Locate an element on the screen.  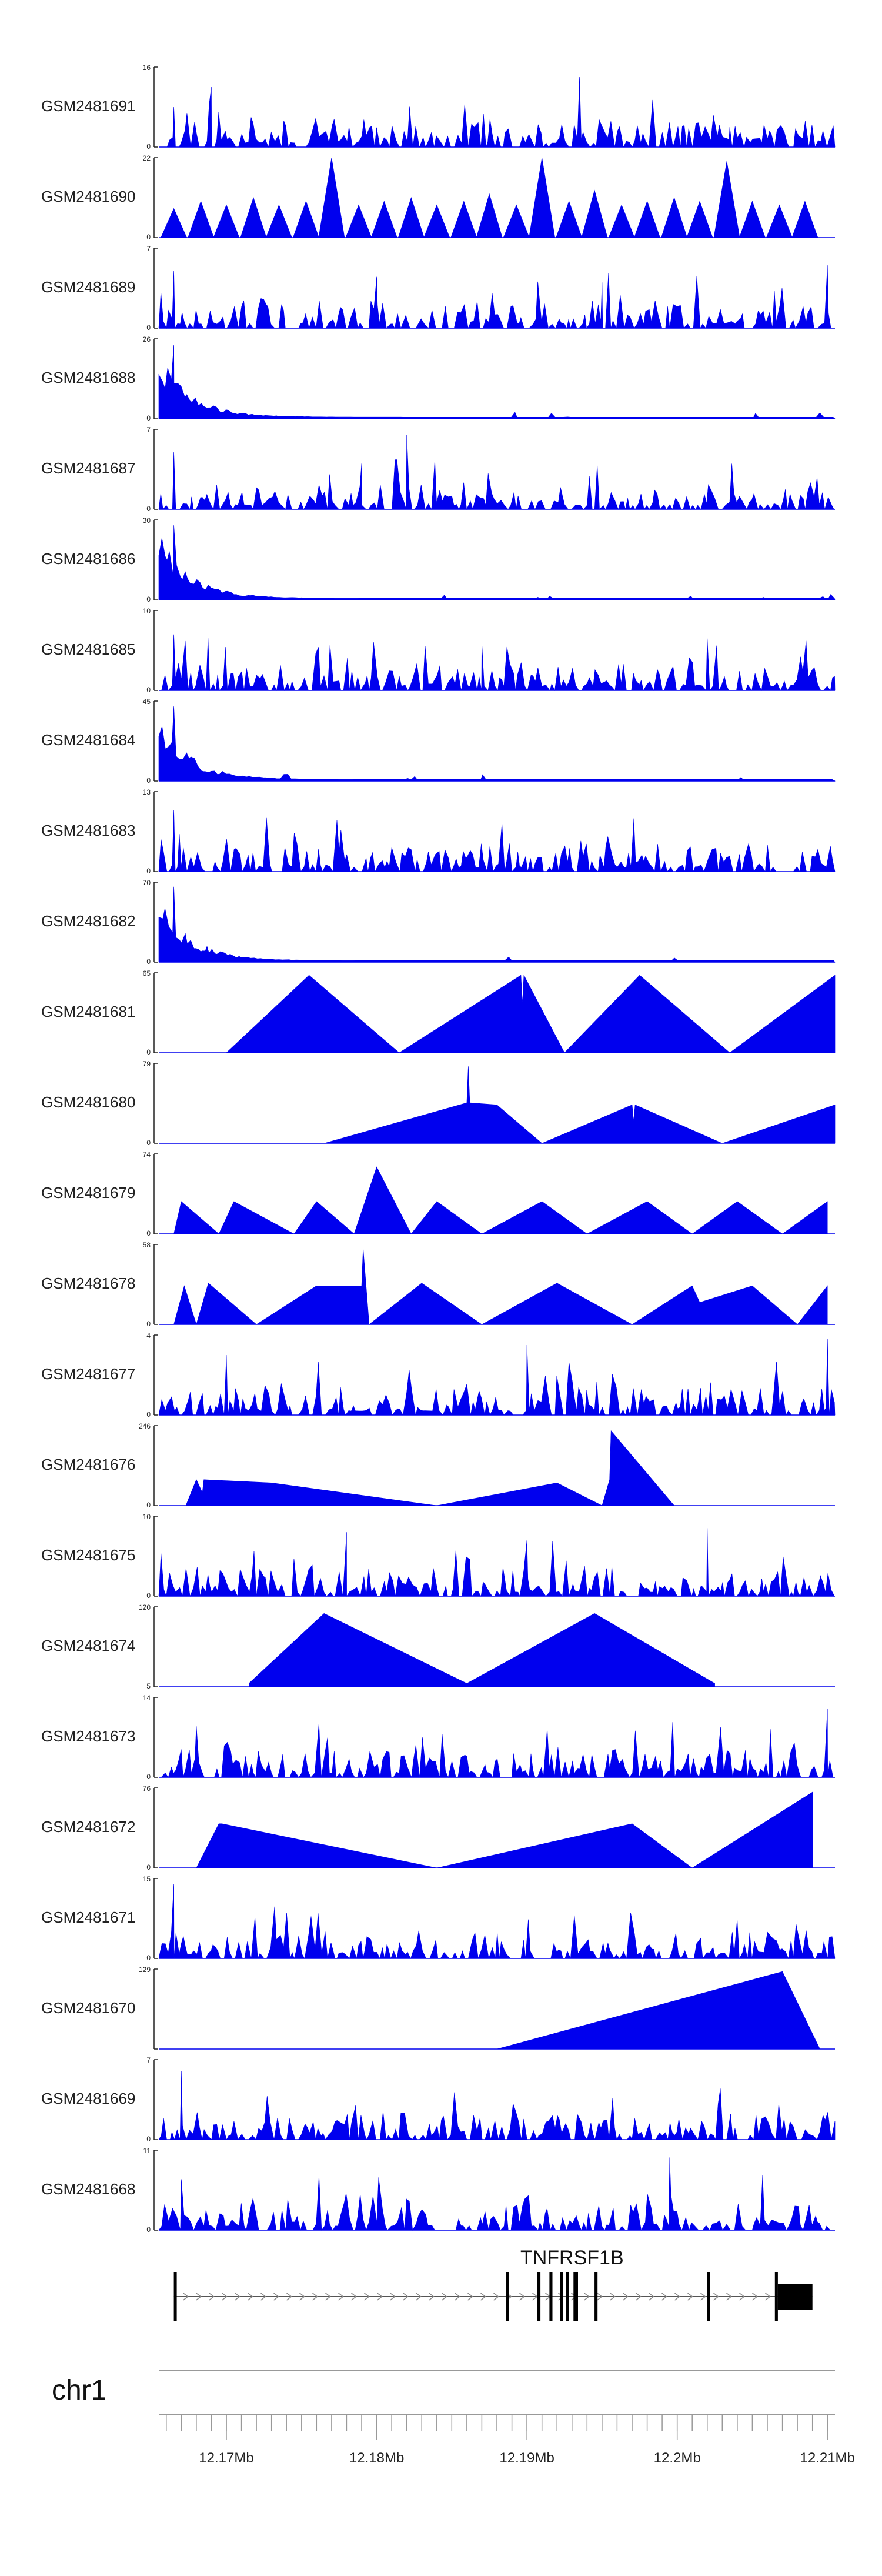
track-label: GSM2481672 is located at coordinates (88, 1827).